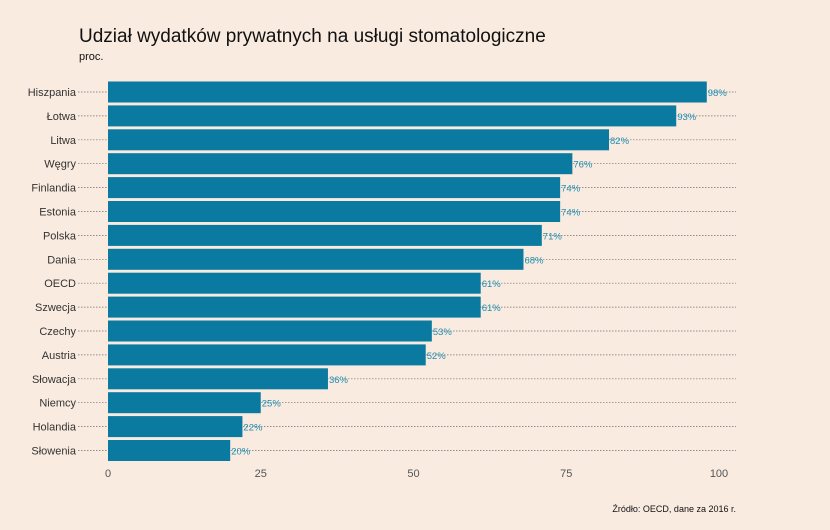 Image resolution: width=830 pixels, height=530 pixels. I want to click on category-label: Finlandia, so click(54, 189).